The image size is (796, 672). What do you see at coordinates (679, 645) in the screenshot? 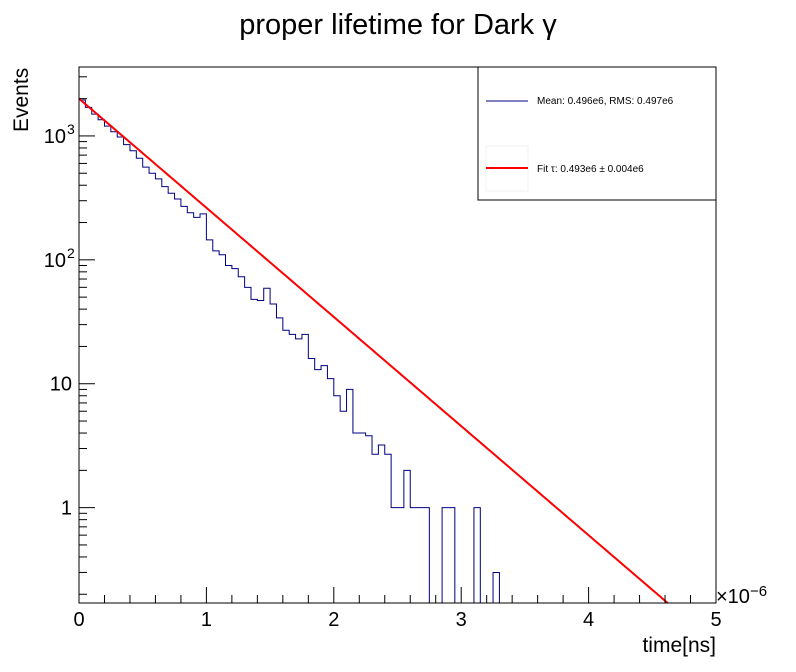
I see `x-axis-label: time[ns]` at bounding box center [679, 645].